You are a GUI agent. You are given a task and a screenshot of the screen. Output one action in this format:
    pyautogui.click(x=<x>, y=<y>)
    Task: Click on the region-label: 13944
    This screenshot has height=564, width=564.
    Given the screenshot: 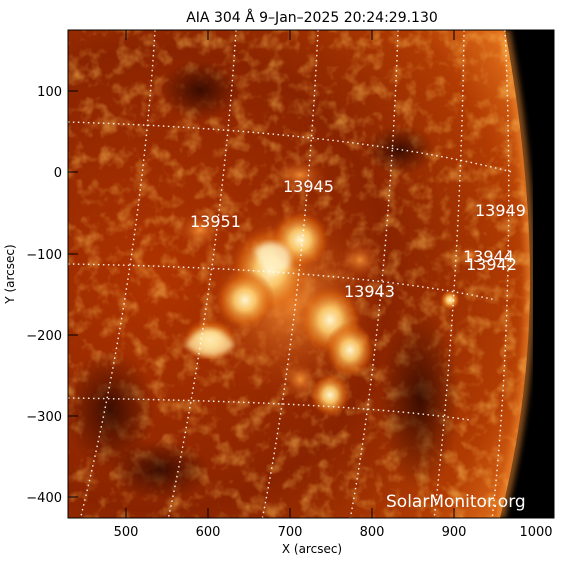 What is the action you would take?
    pyautogui.click(x=488, y=256)
    